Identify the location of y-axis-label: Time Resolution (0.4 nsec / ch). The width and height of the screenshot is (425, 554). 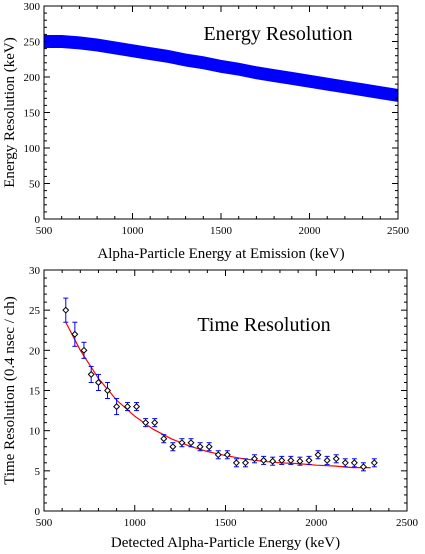
(10, 390).